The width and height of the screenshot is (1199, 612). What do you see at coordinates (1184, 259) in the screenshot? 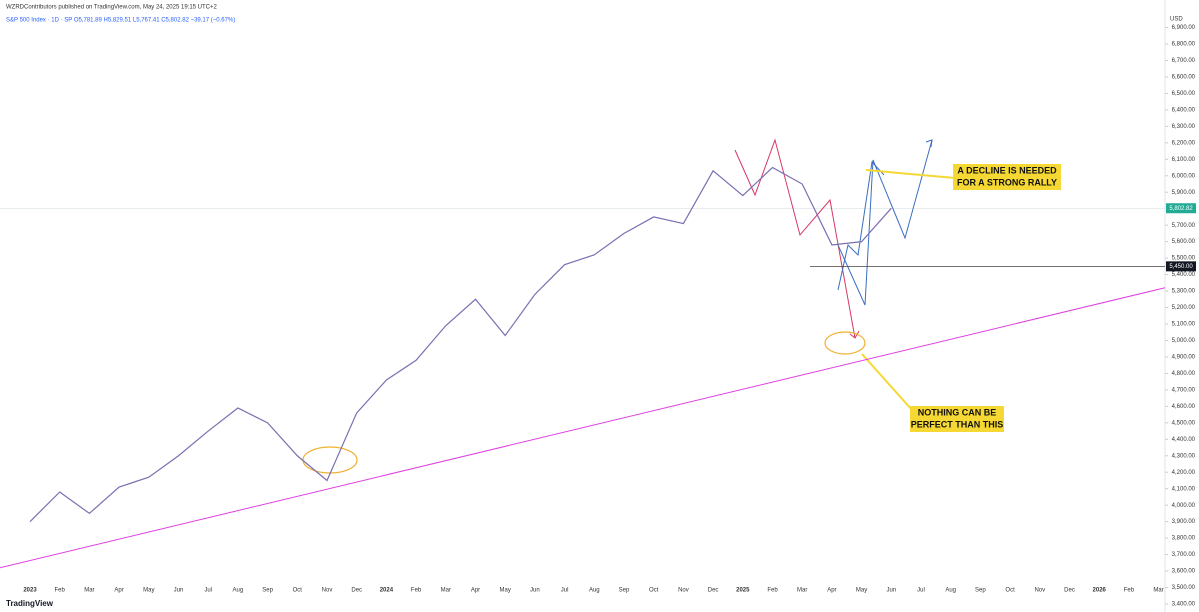
I see `y-tick-label: 5,500.00` at bounding box center [1184, 259].